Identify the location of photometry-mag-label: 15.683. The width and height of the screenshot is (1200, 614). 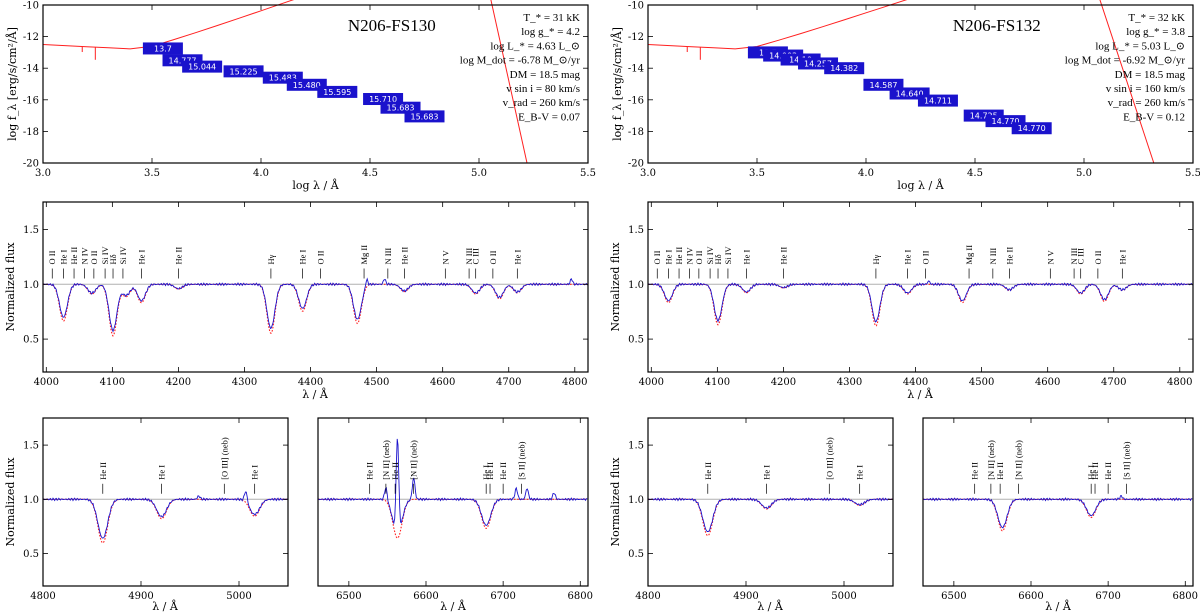
(401, 108).